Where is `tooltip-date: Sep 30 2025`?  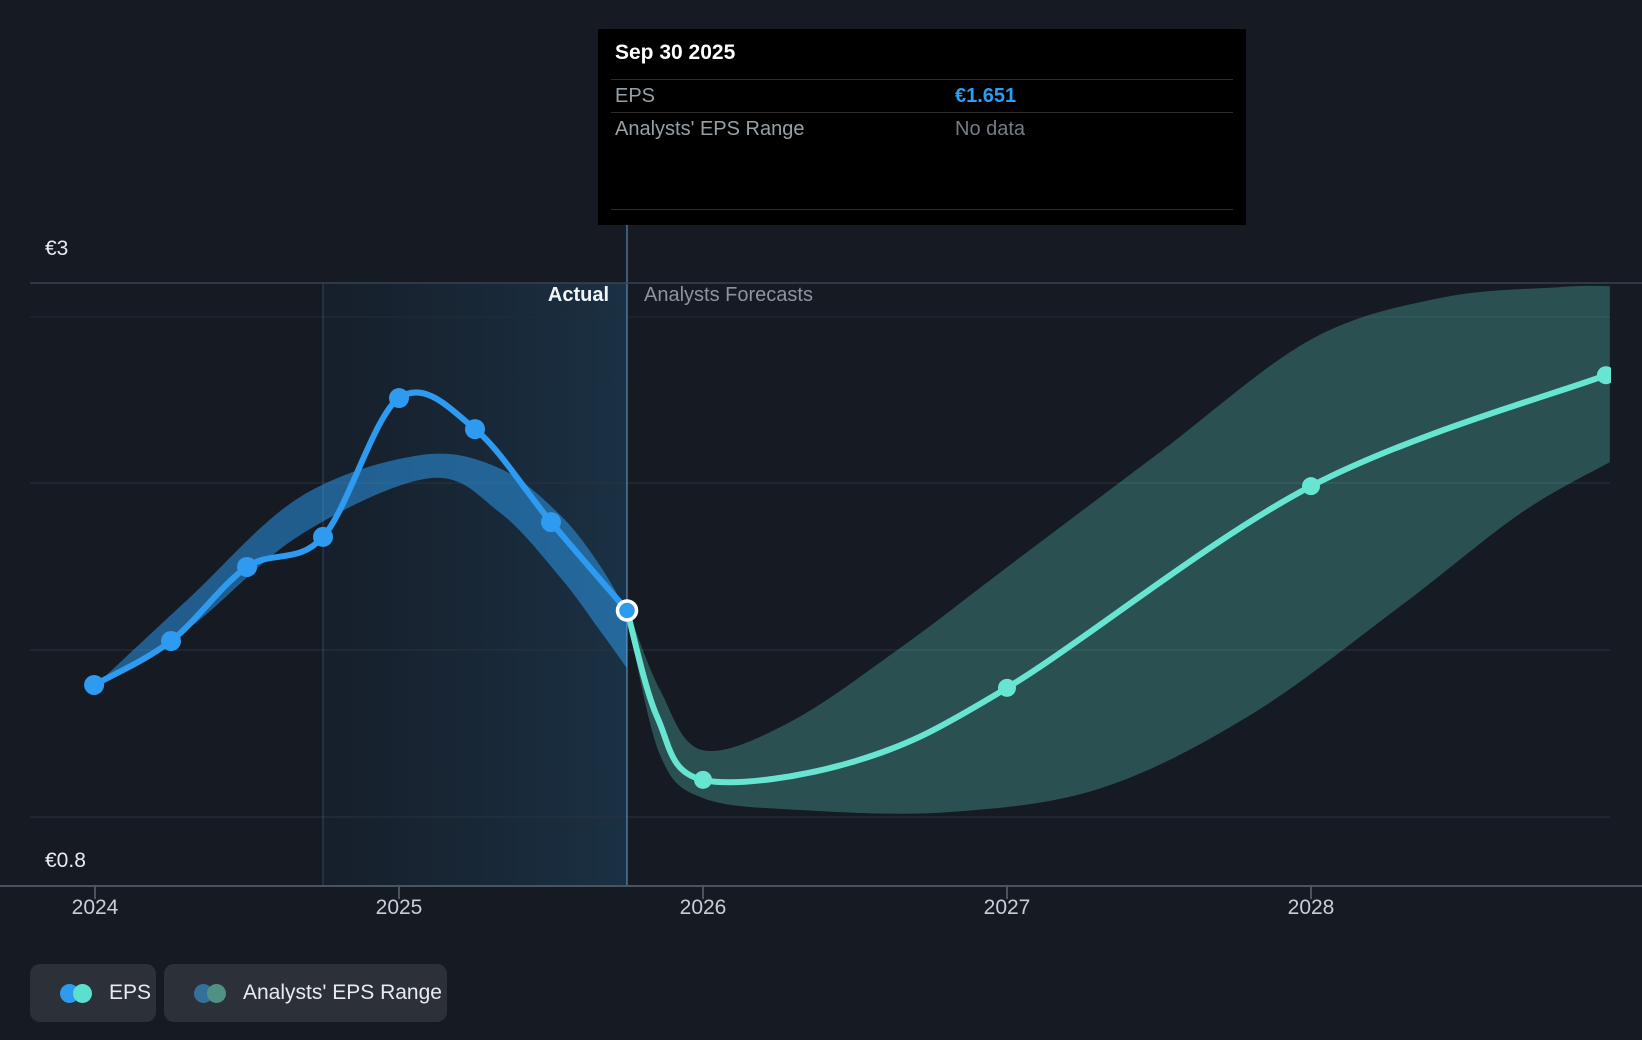
tooltip-date: Sep 30 2025 is located at coordinates (675, 52).